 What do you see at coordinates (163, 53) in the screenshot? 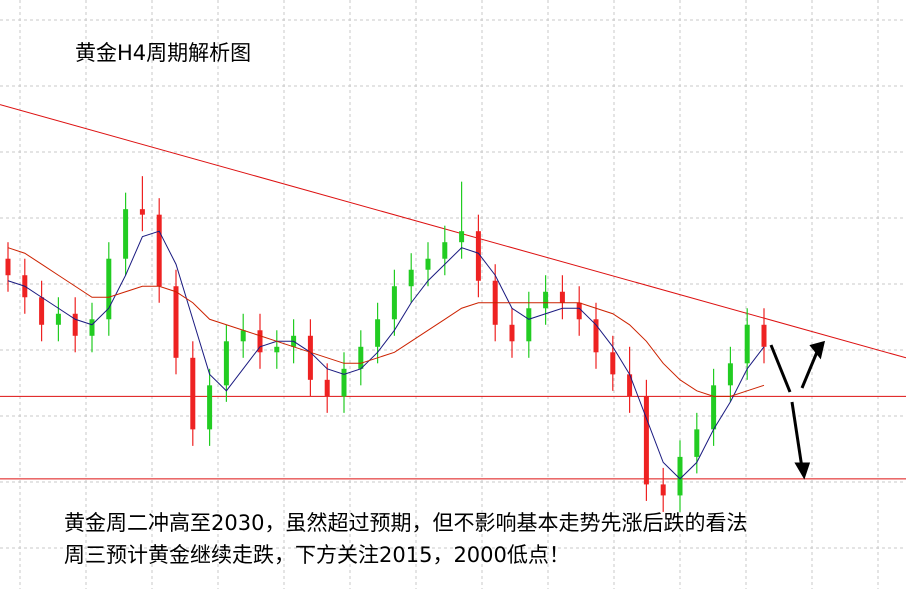
I see `chart-title: 黄金H4周期解析图` at bounding box center [163, 53].